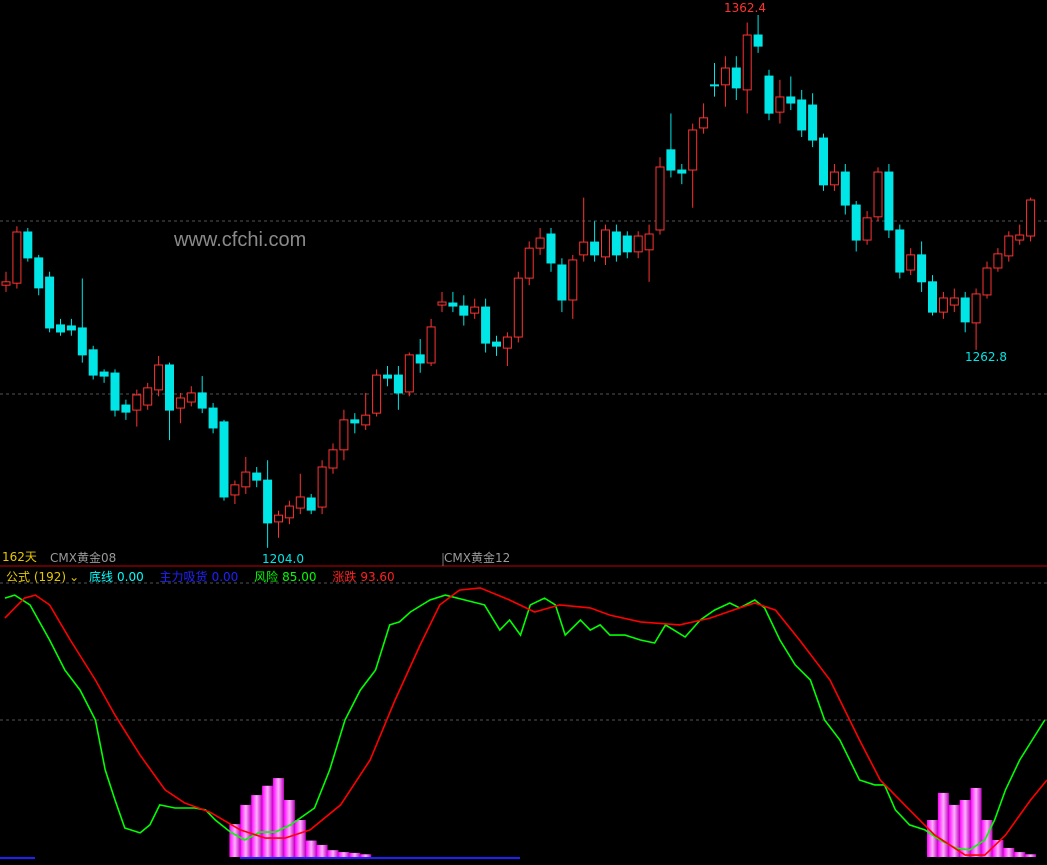  I want to click on legend-value: 93.60, so click(377, 577).